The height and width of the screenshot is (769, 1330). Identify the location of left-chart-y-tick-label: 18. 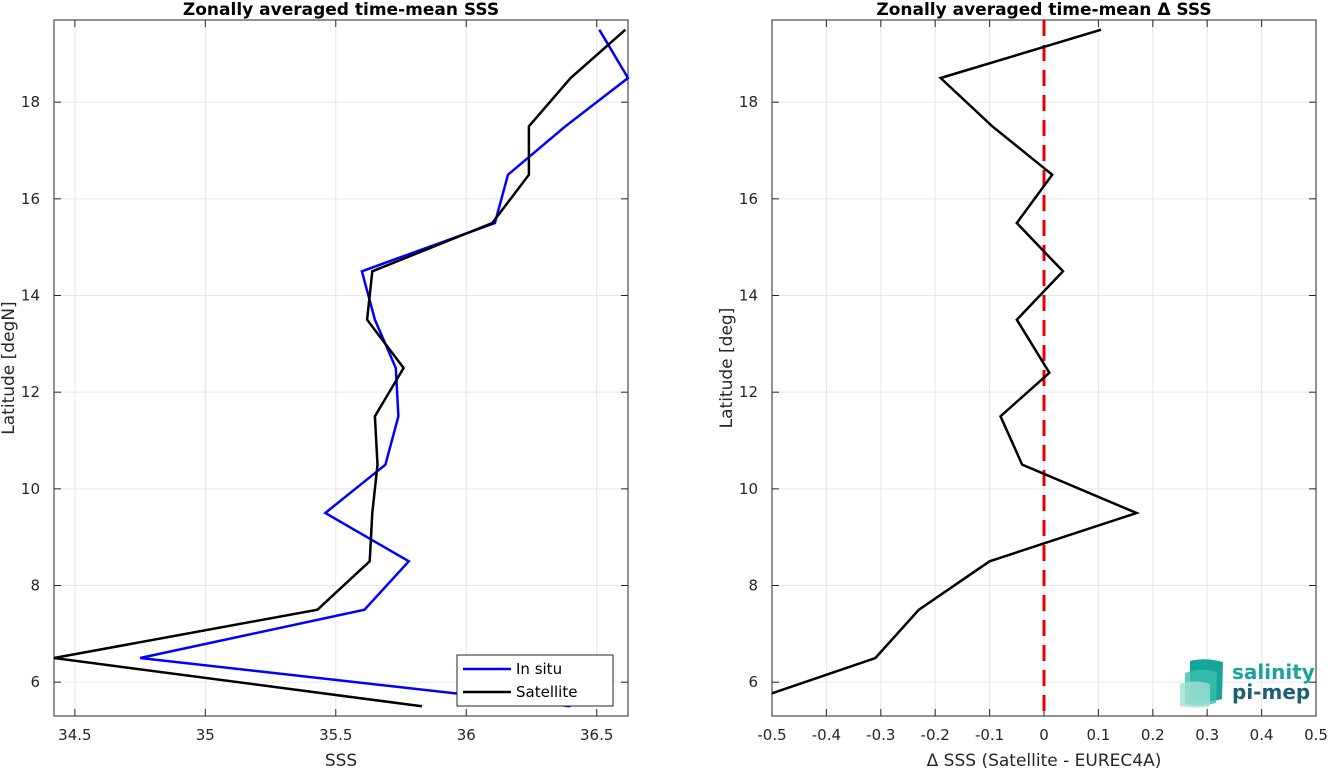
(30, 102).